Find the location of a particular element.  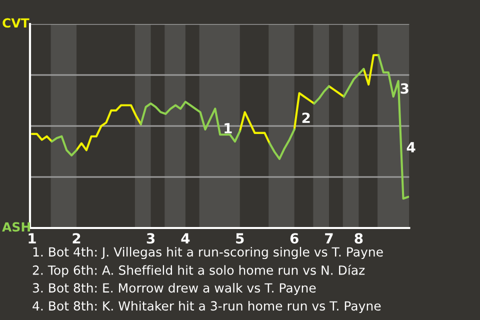

text: 1. Bot 4th: J. Villegas hit a run-scoring single vs T. Payne is located at coordinates (208, 253).